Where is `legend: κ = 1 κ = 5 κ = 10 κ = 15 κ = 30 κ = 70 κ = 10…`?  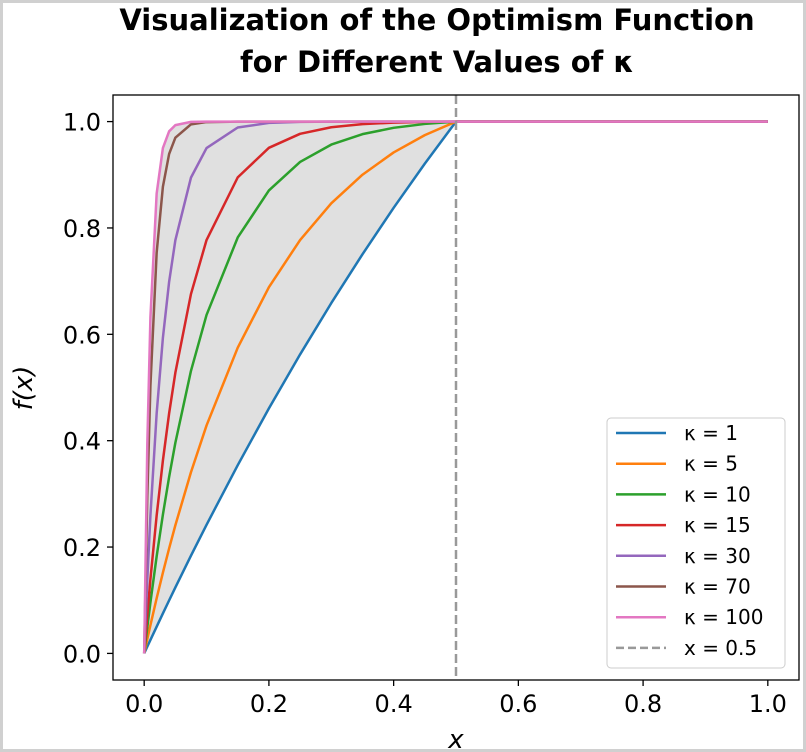
legend: κ = 1 κ = 5 κ = 10 κ = 15 κ = 30 κ = 70 κ = 10… is located at coordinates (696, 543).